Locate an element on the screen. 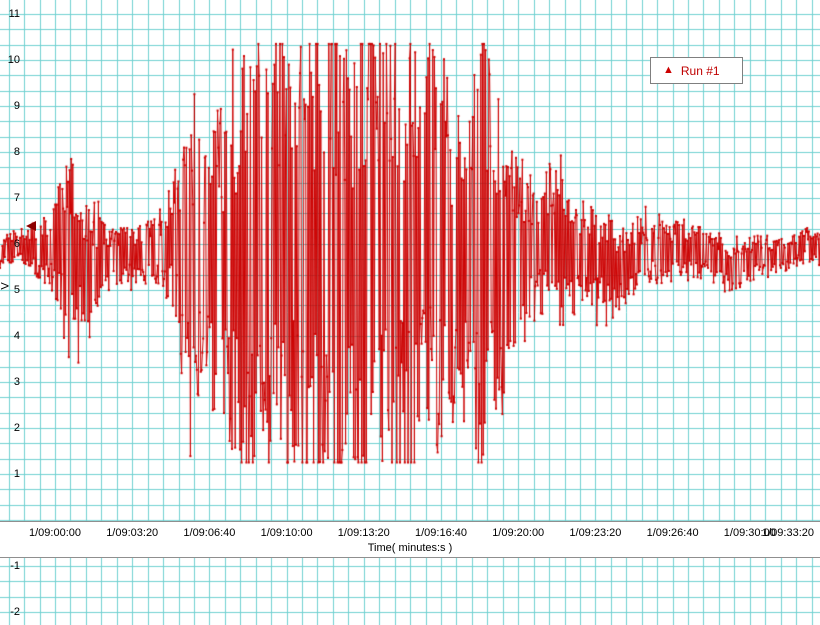 This screenshot has height=625, width=820. y-tick-label: 2 is located at coordinates (16, 428).